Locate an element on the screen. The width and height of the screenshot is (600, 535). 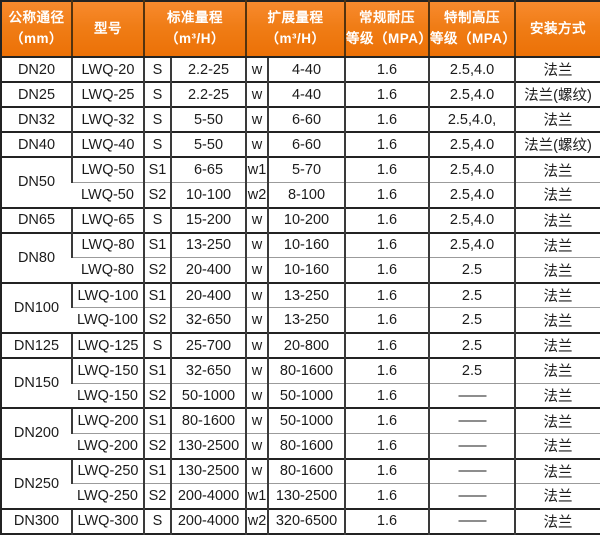
table-row: LWQ-200 S2 130-2500 w 80-1600 1.6 —— 法兰 is located at coordinates (300, 445).